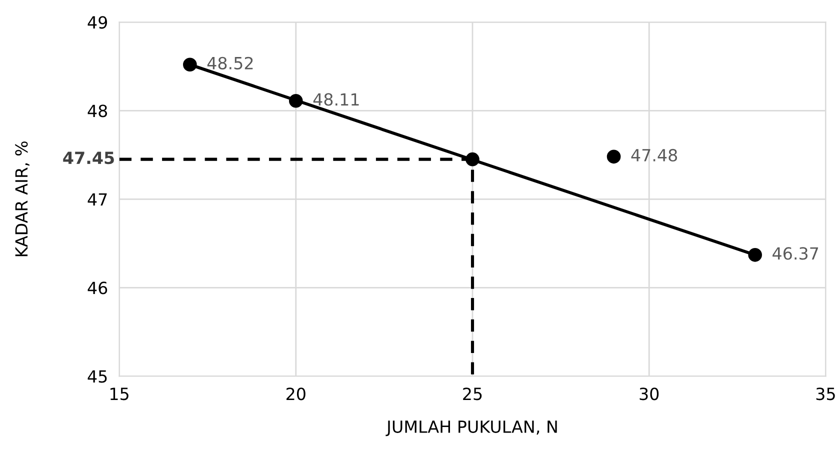 This screenshot has height=461, width=840. What do you see at coordinates (471, 428) in the screenshot?
I see `x-axis-title: JUMLAH PUKULAN, N` at bounding box center [471, 428].